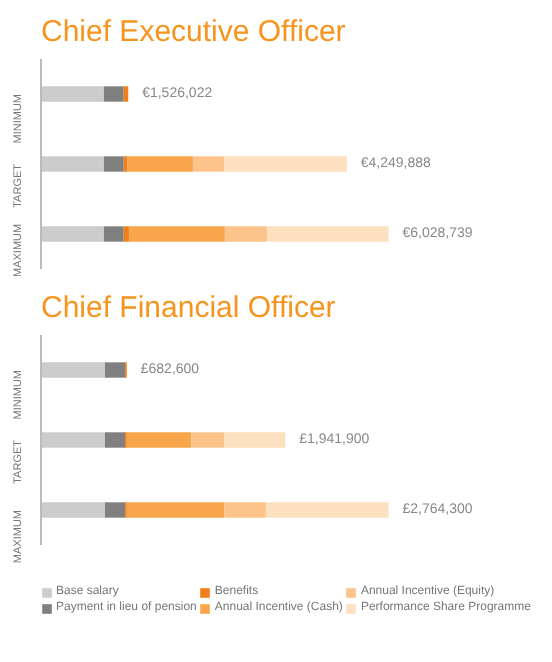 The height and width of the screenshot is (662, 552). What do you see at coordinates (188, 308) in the screenshot?
I see `chart-title: Chief Financial Officer` at bounding box center [188, 308].